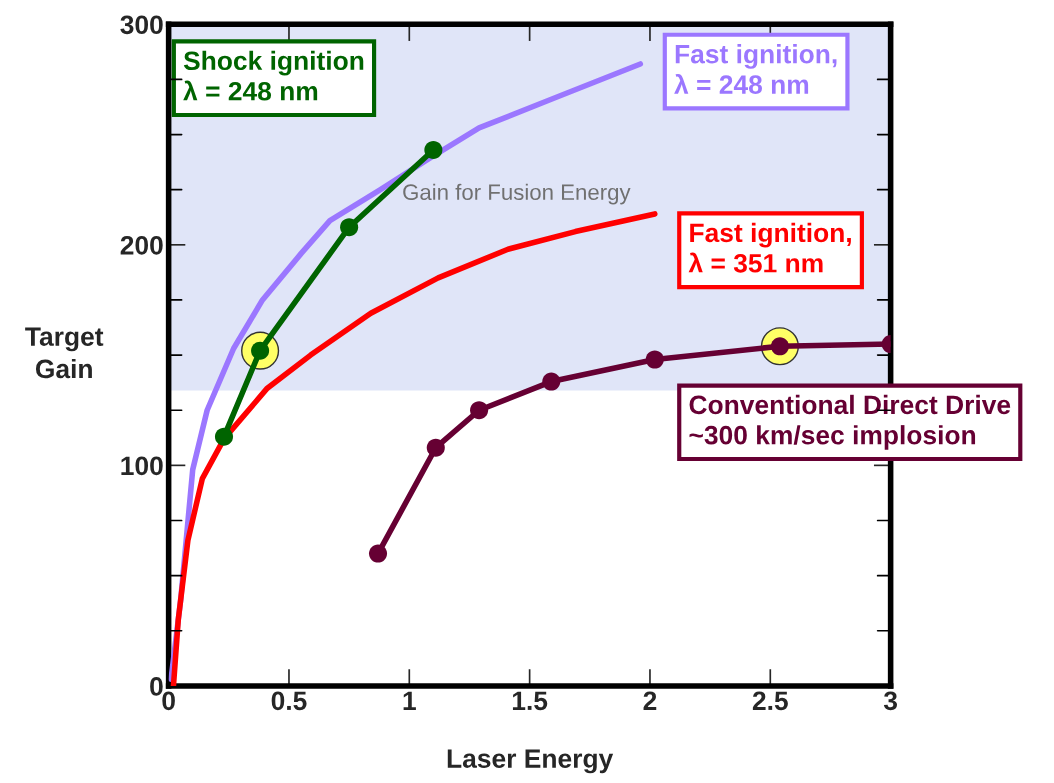 This screenshot has width=1054, height=783. What do you see at coordinates (273, 75) in the screenshot?
I see `text: Shock ignition λ = 248 nm` at bounding box center [273, 75].